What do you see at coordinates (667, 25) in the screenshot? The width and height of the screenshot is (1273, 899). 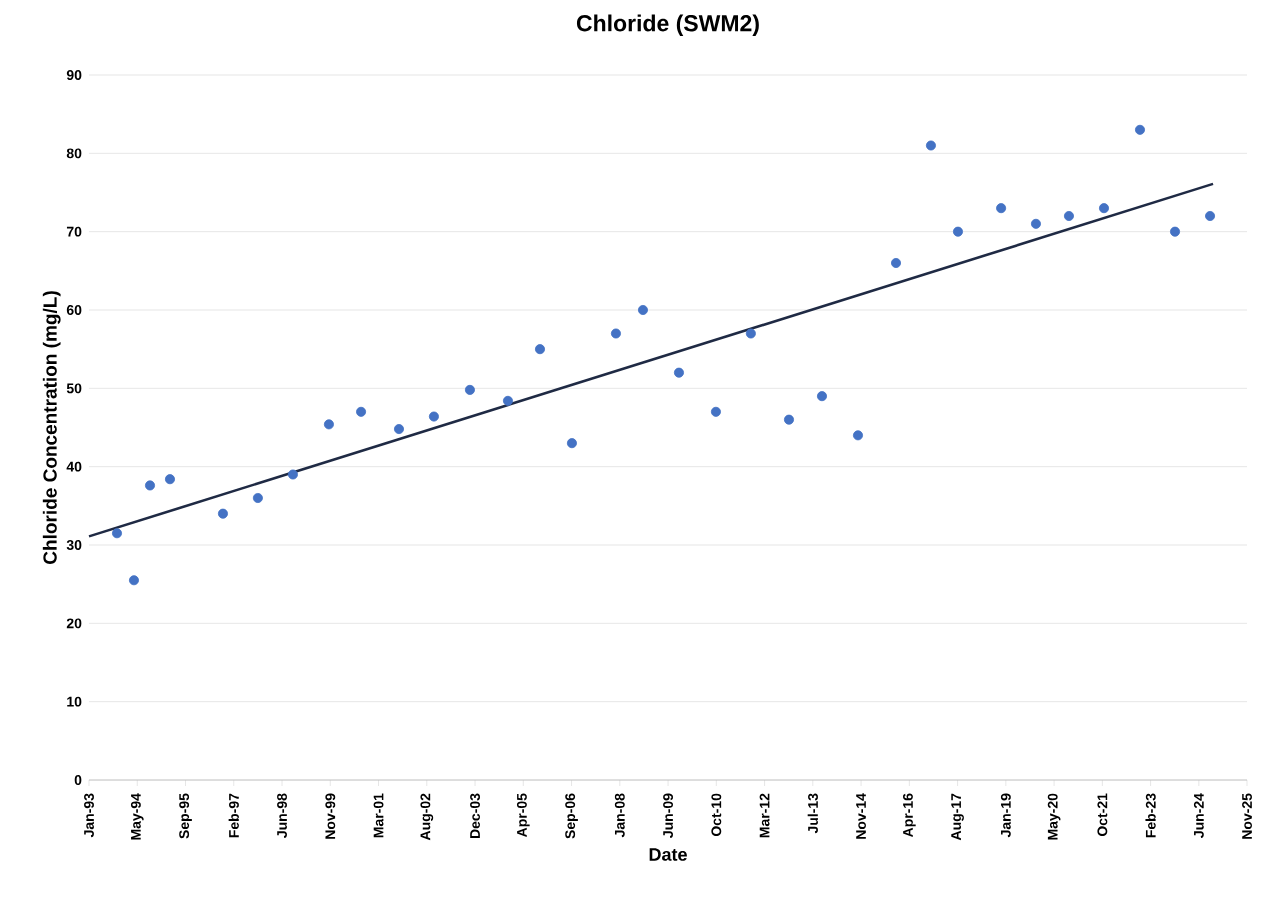 I see `chart-title: Chloride (SWM2)` at bounding box center [667, 25].